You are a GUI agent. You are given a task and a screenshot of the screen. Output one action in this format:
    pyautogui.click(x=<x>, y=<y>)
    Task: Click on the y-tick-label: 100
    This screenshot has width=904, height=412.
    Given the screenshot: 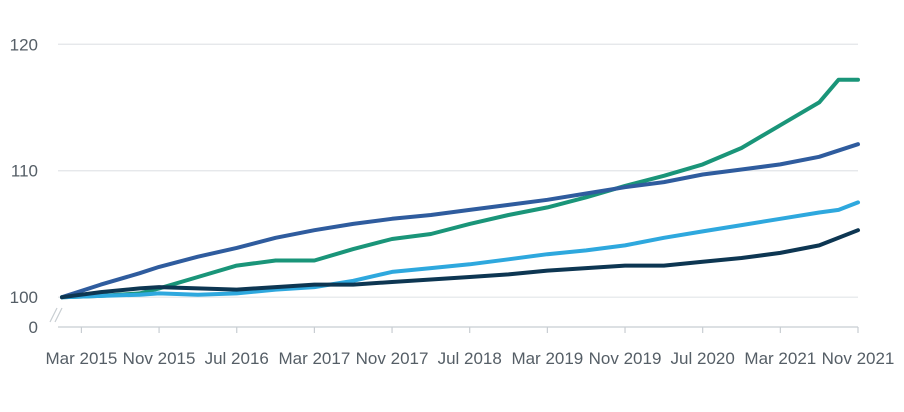 What is the action you would take?
    pyautogui.click(x=24, y=297)
    